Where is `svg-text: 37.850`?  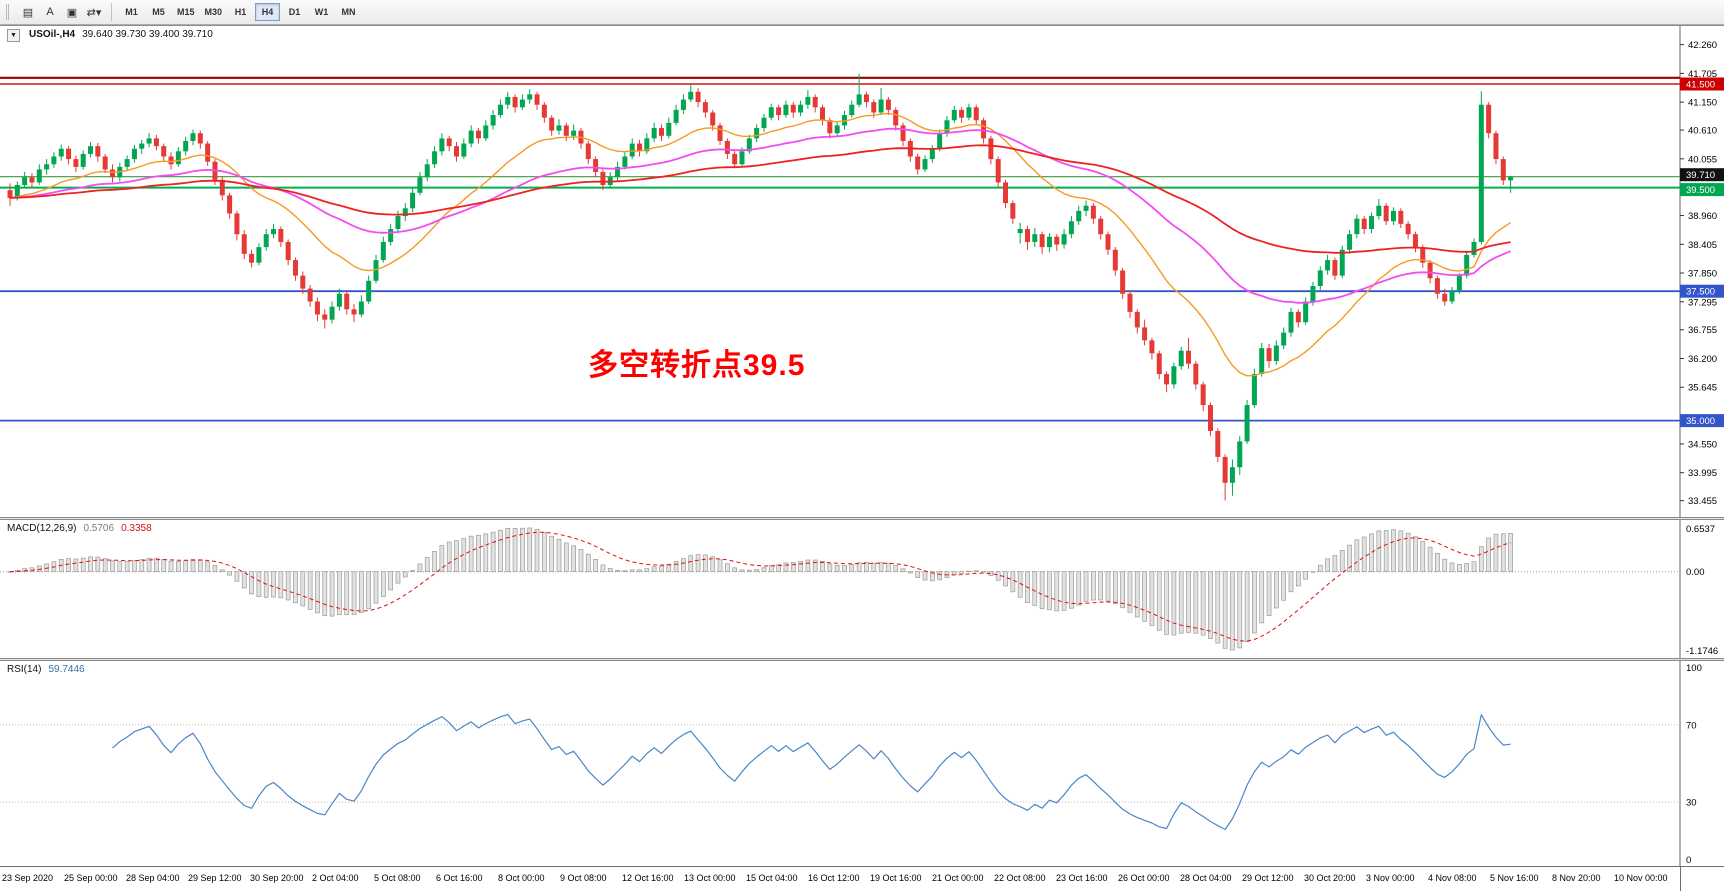
svg-text: 37.850 is located at coordinates (1702, 274).